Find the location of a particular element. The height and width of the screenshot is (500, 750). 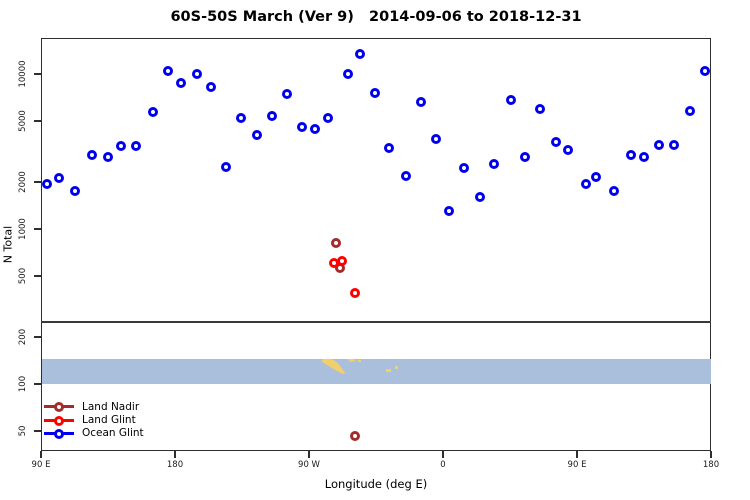

legend-item: Land Nadir is located at coordinates (94, 406).